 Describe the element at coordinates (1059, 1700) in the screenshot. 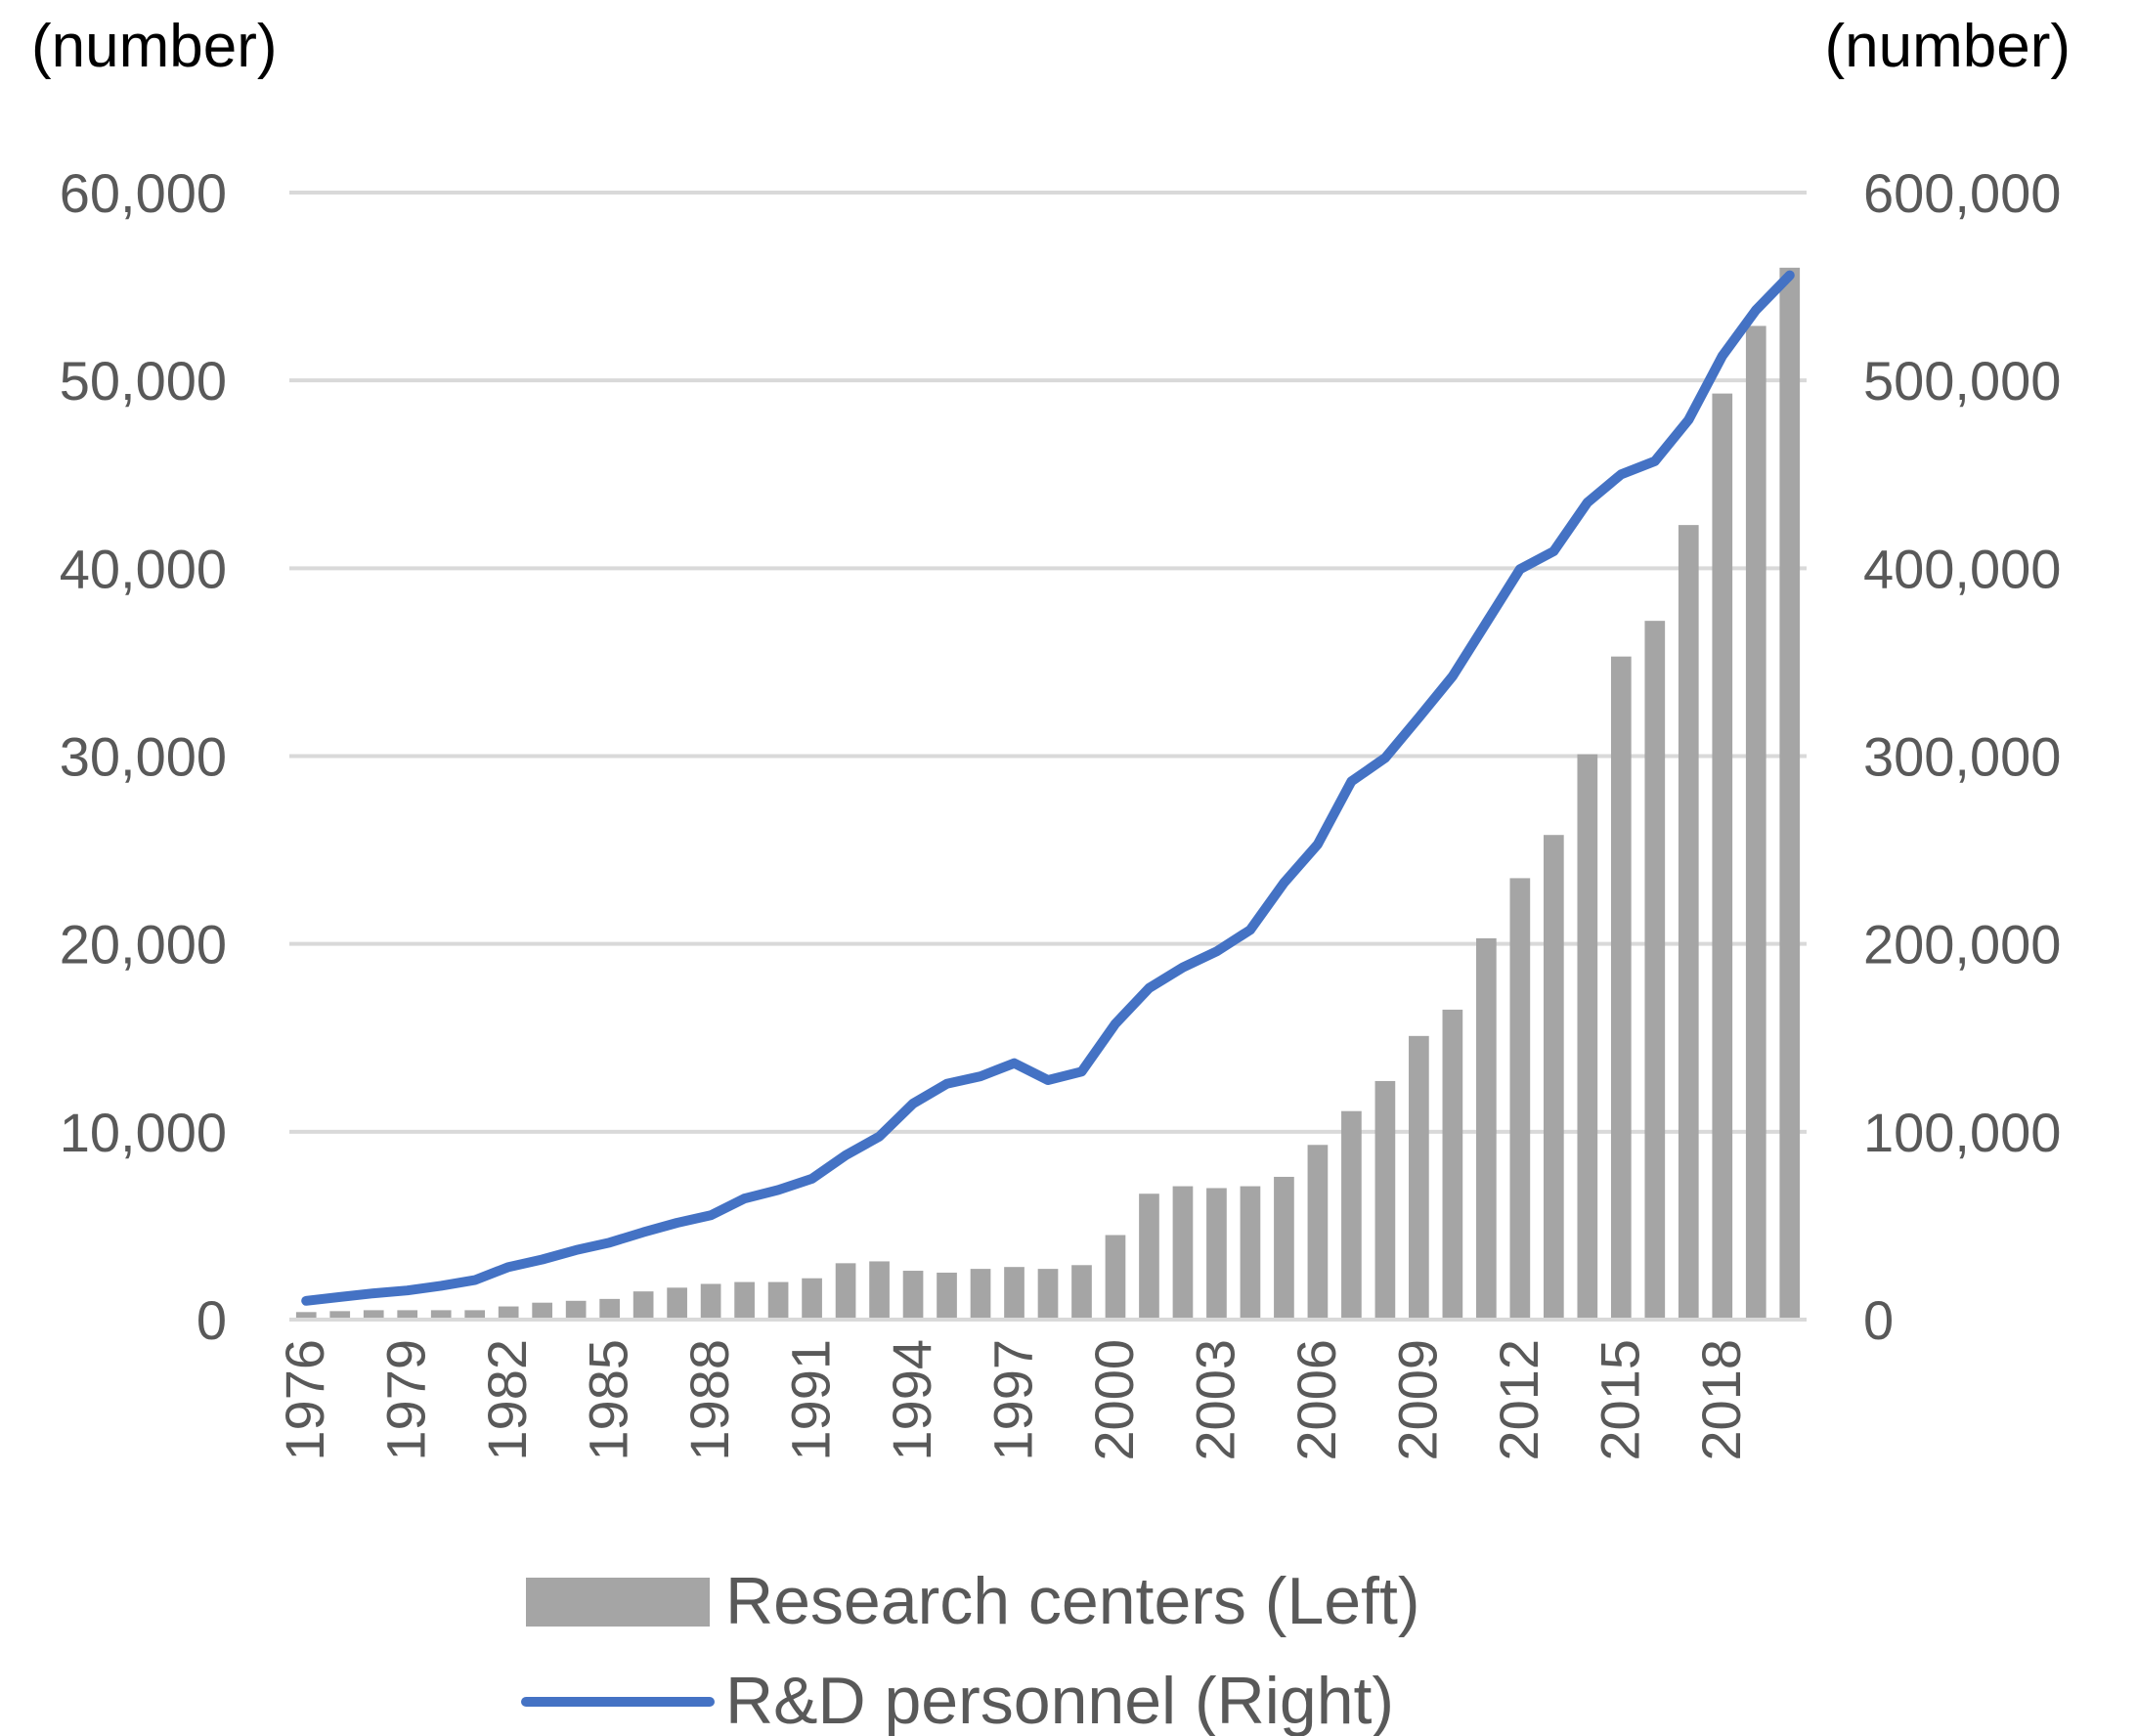

I see `legend-label-rd-personnel: R&D personnel (Right)` at that location.